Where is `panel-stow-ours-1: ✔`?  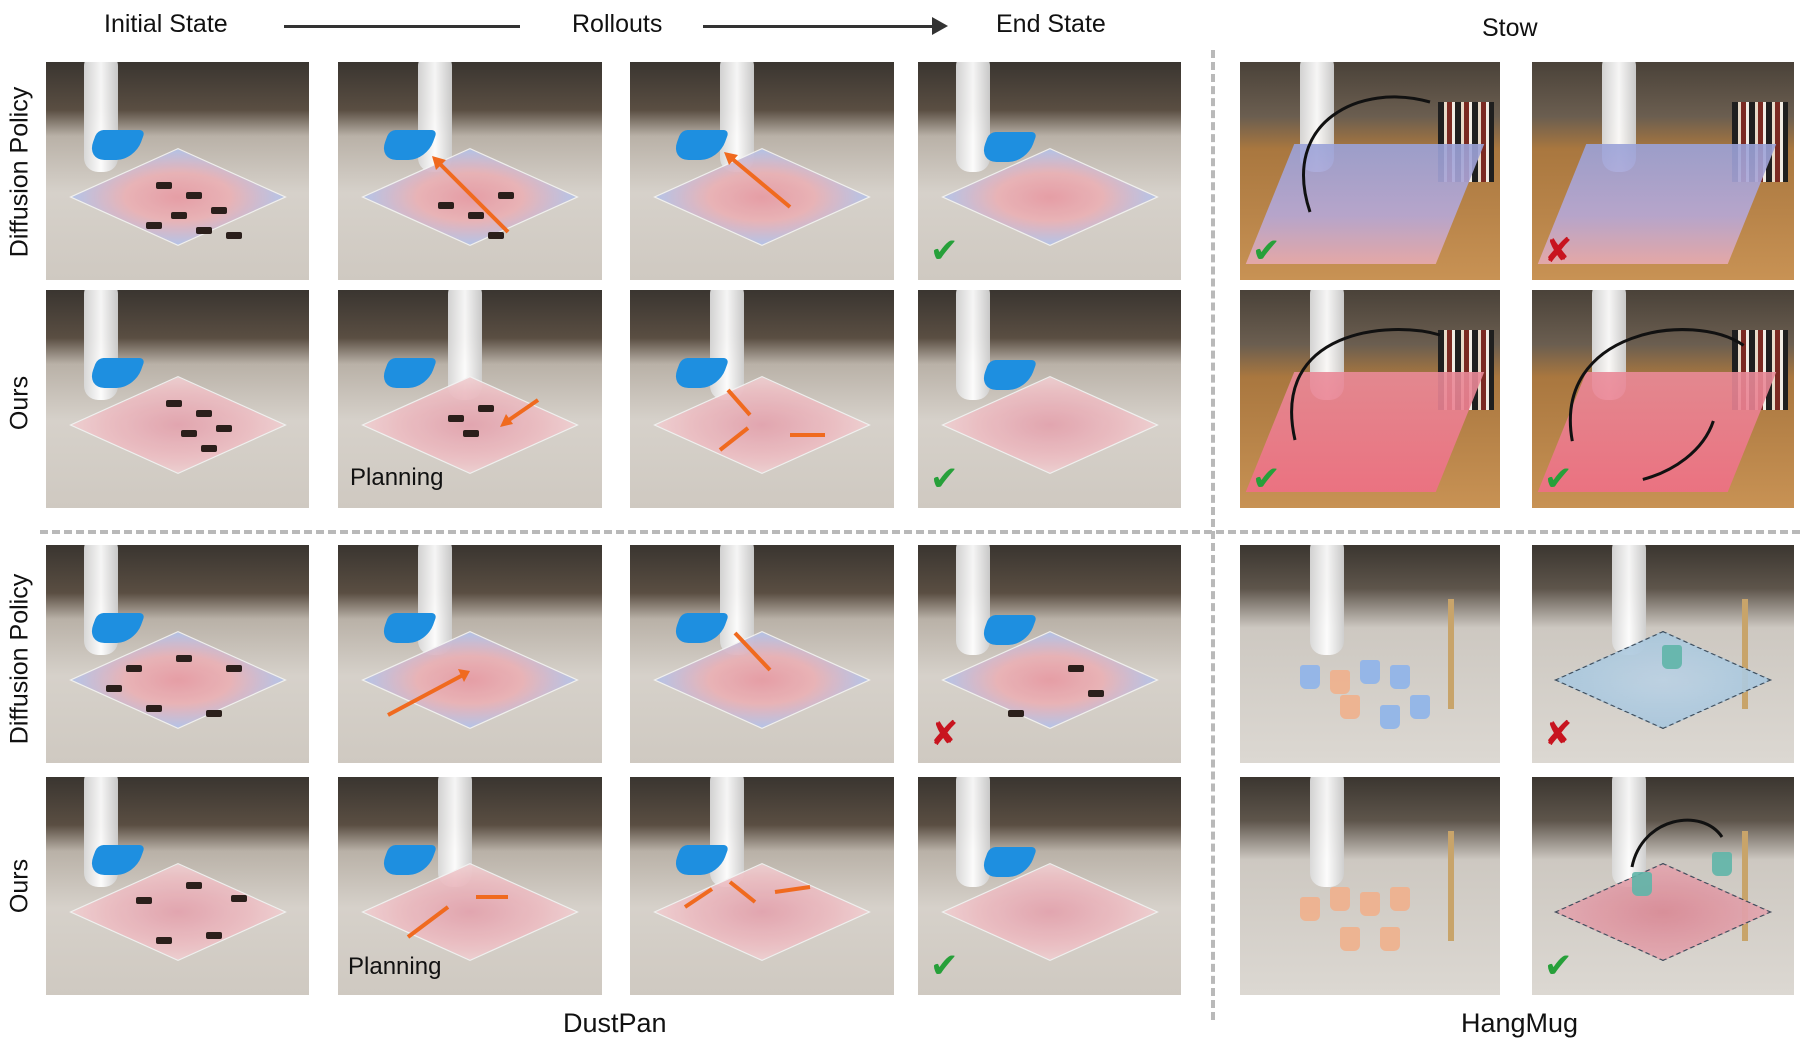 panel-stow-ours-1: ✔ is located at coordinates (1370, 399).